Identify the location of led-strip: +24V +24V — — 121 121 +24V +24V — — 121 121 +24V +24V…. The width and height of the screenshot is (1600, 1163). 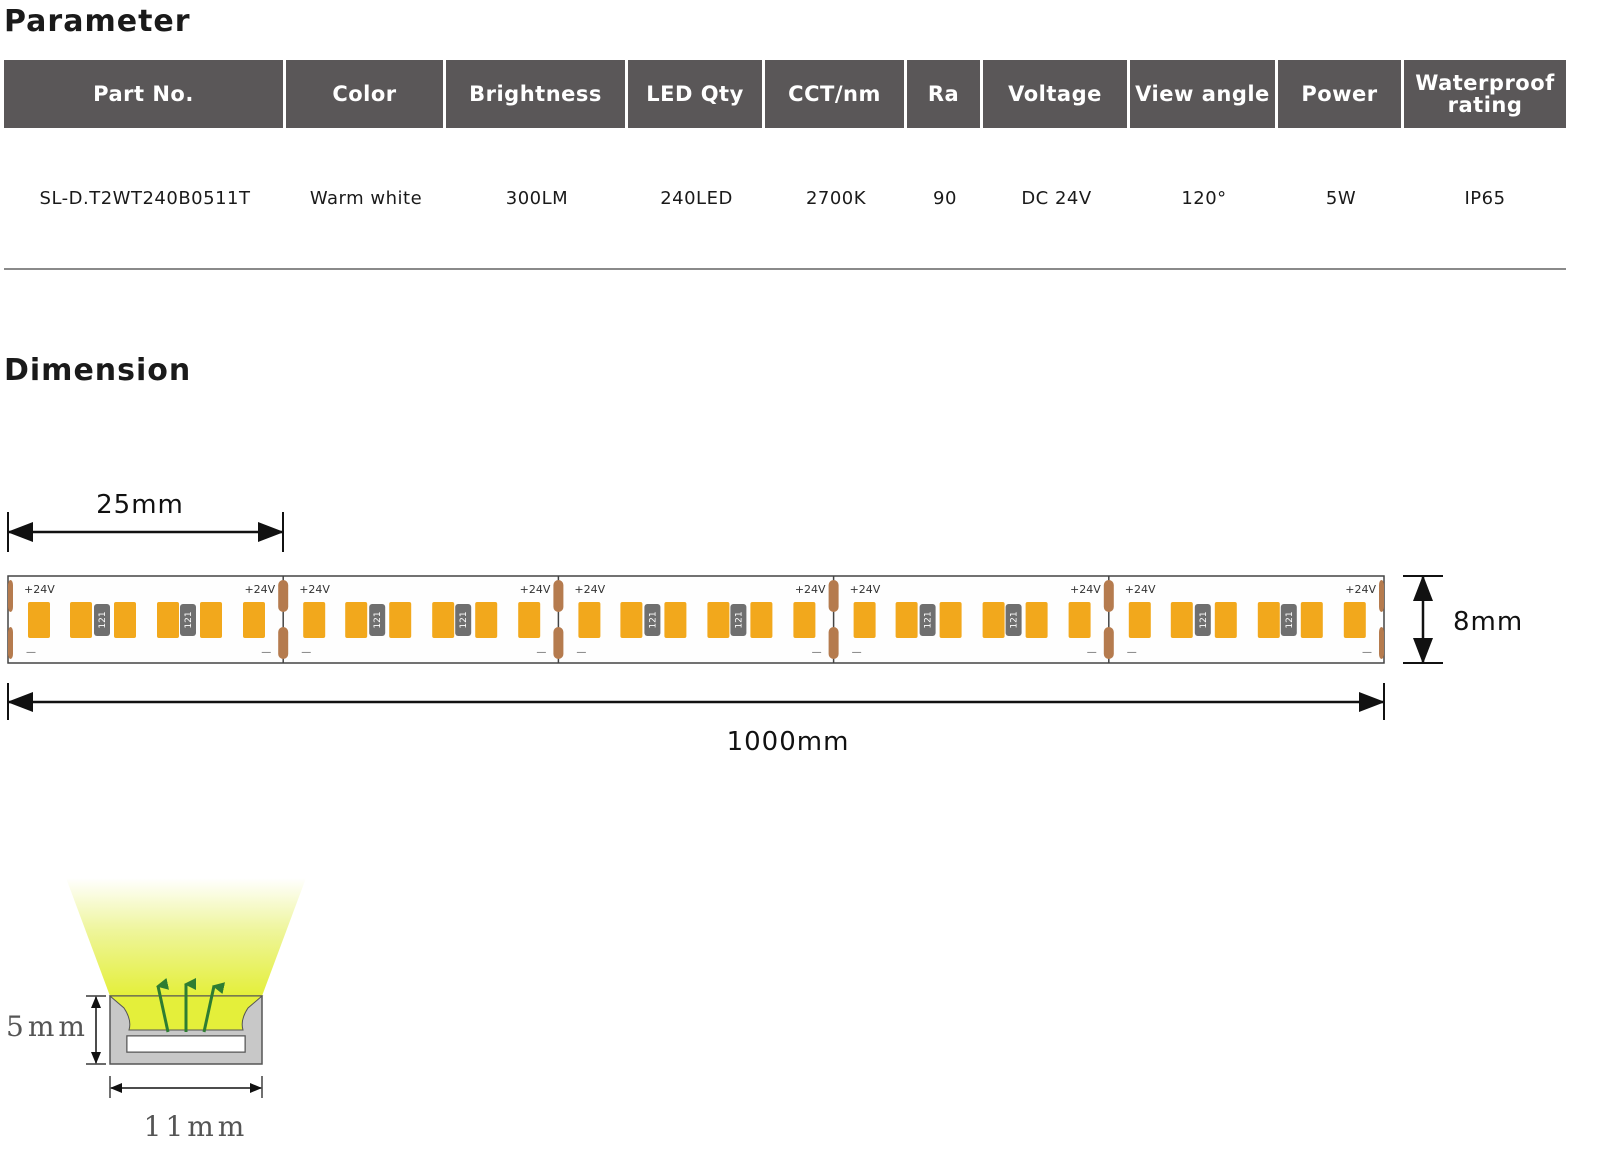
(696, 619).